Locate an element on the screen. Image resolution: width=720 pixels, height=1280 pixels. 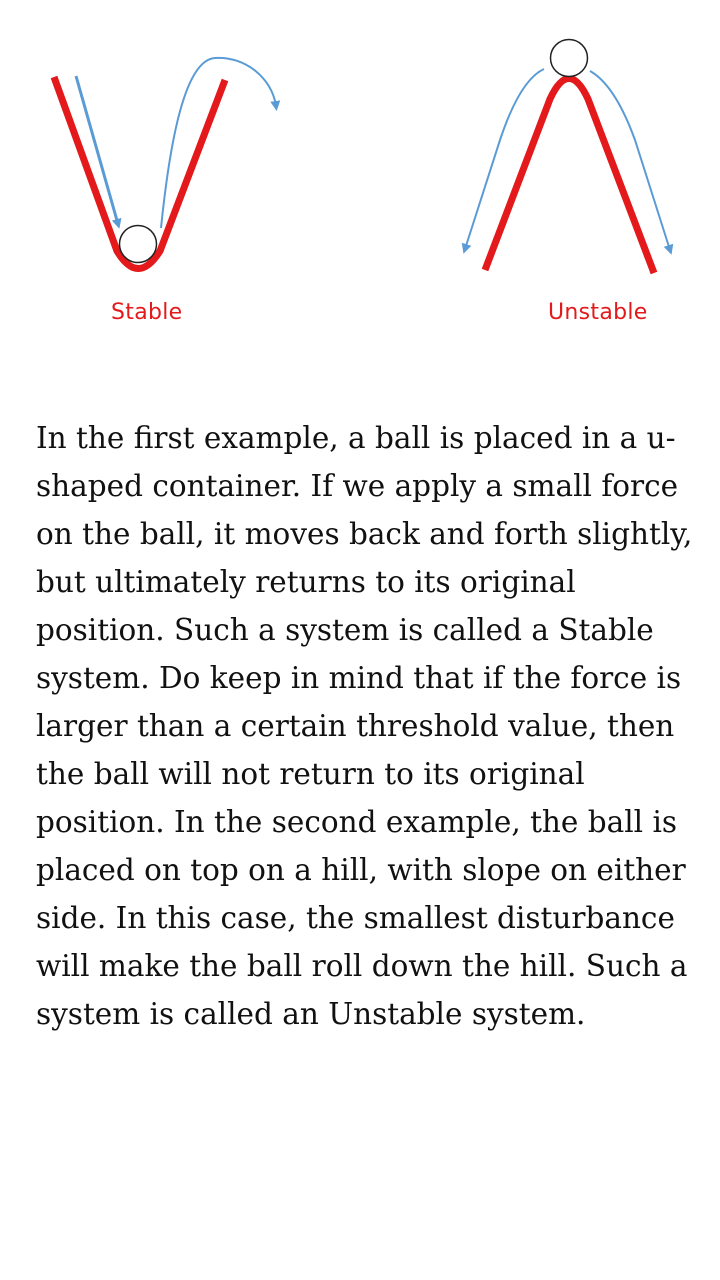
valley-surface is located at coordinates (139, 173).